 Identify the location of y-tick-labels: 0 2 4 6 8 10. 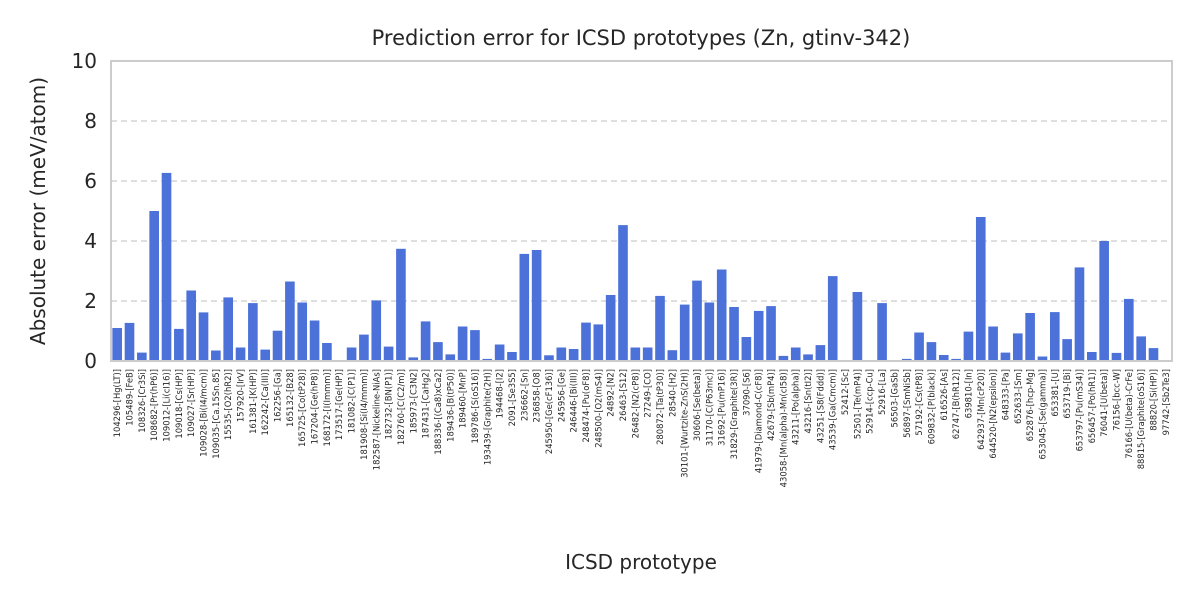
(84, 211).